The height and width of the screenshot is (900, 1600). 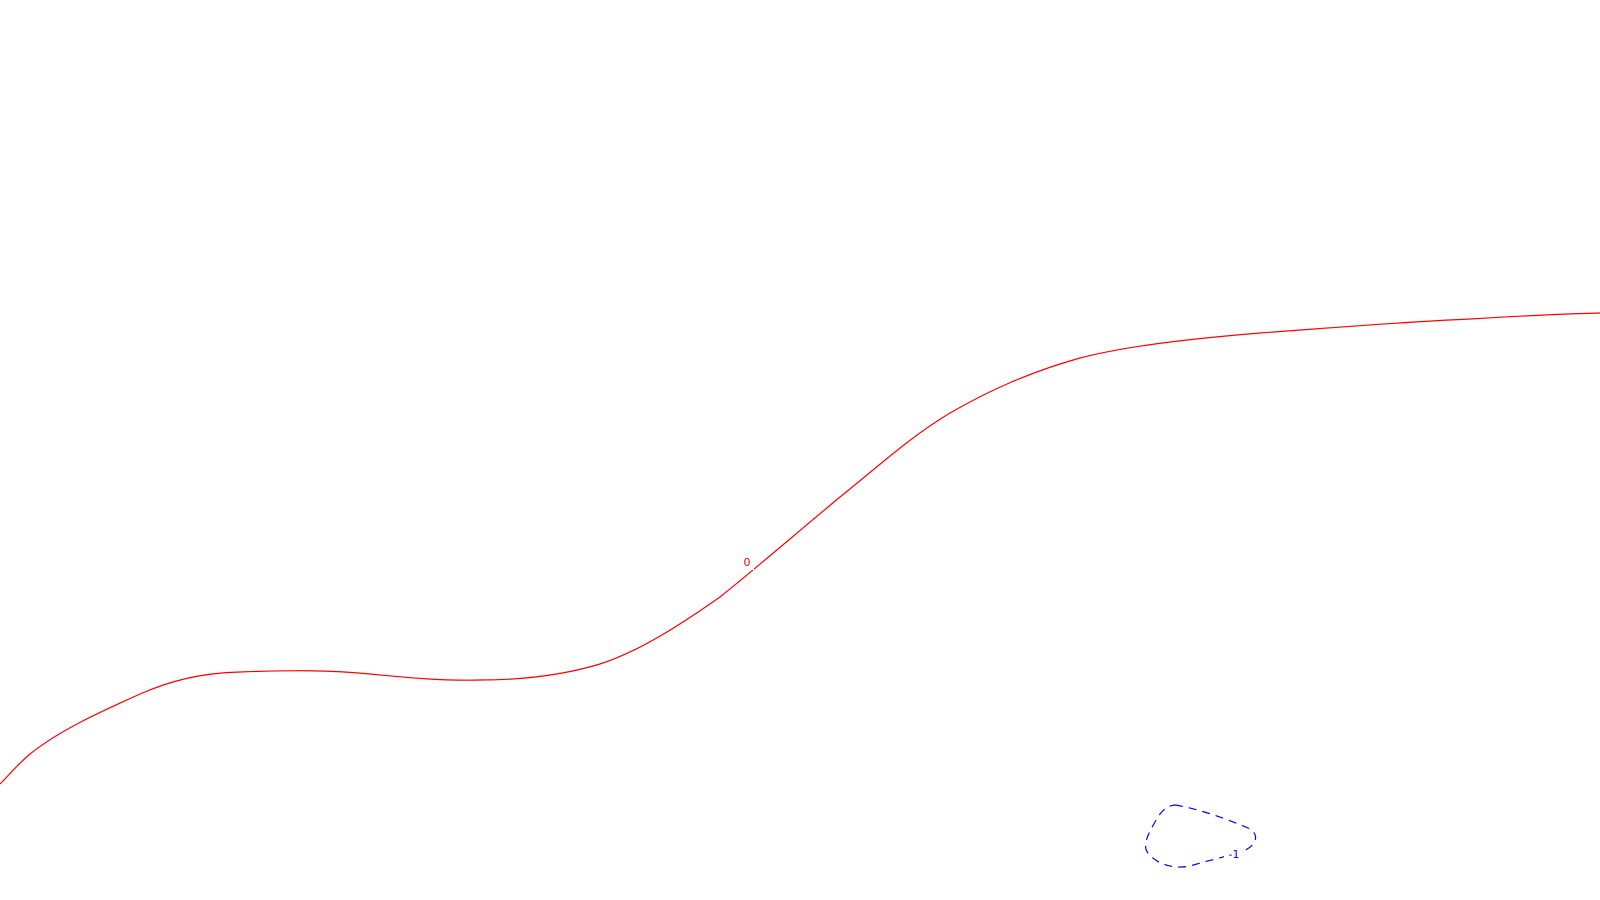 I want to click on contour-label-level-minus-1: -1, so click(x=1234, y=854).